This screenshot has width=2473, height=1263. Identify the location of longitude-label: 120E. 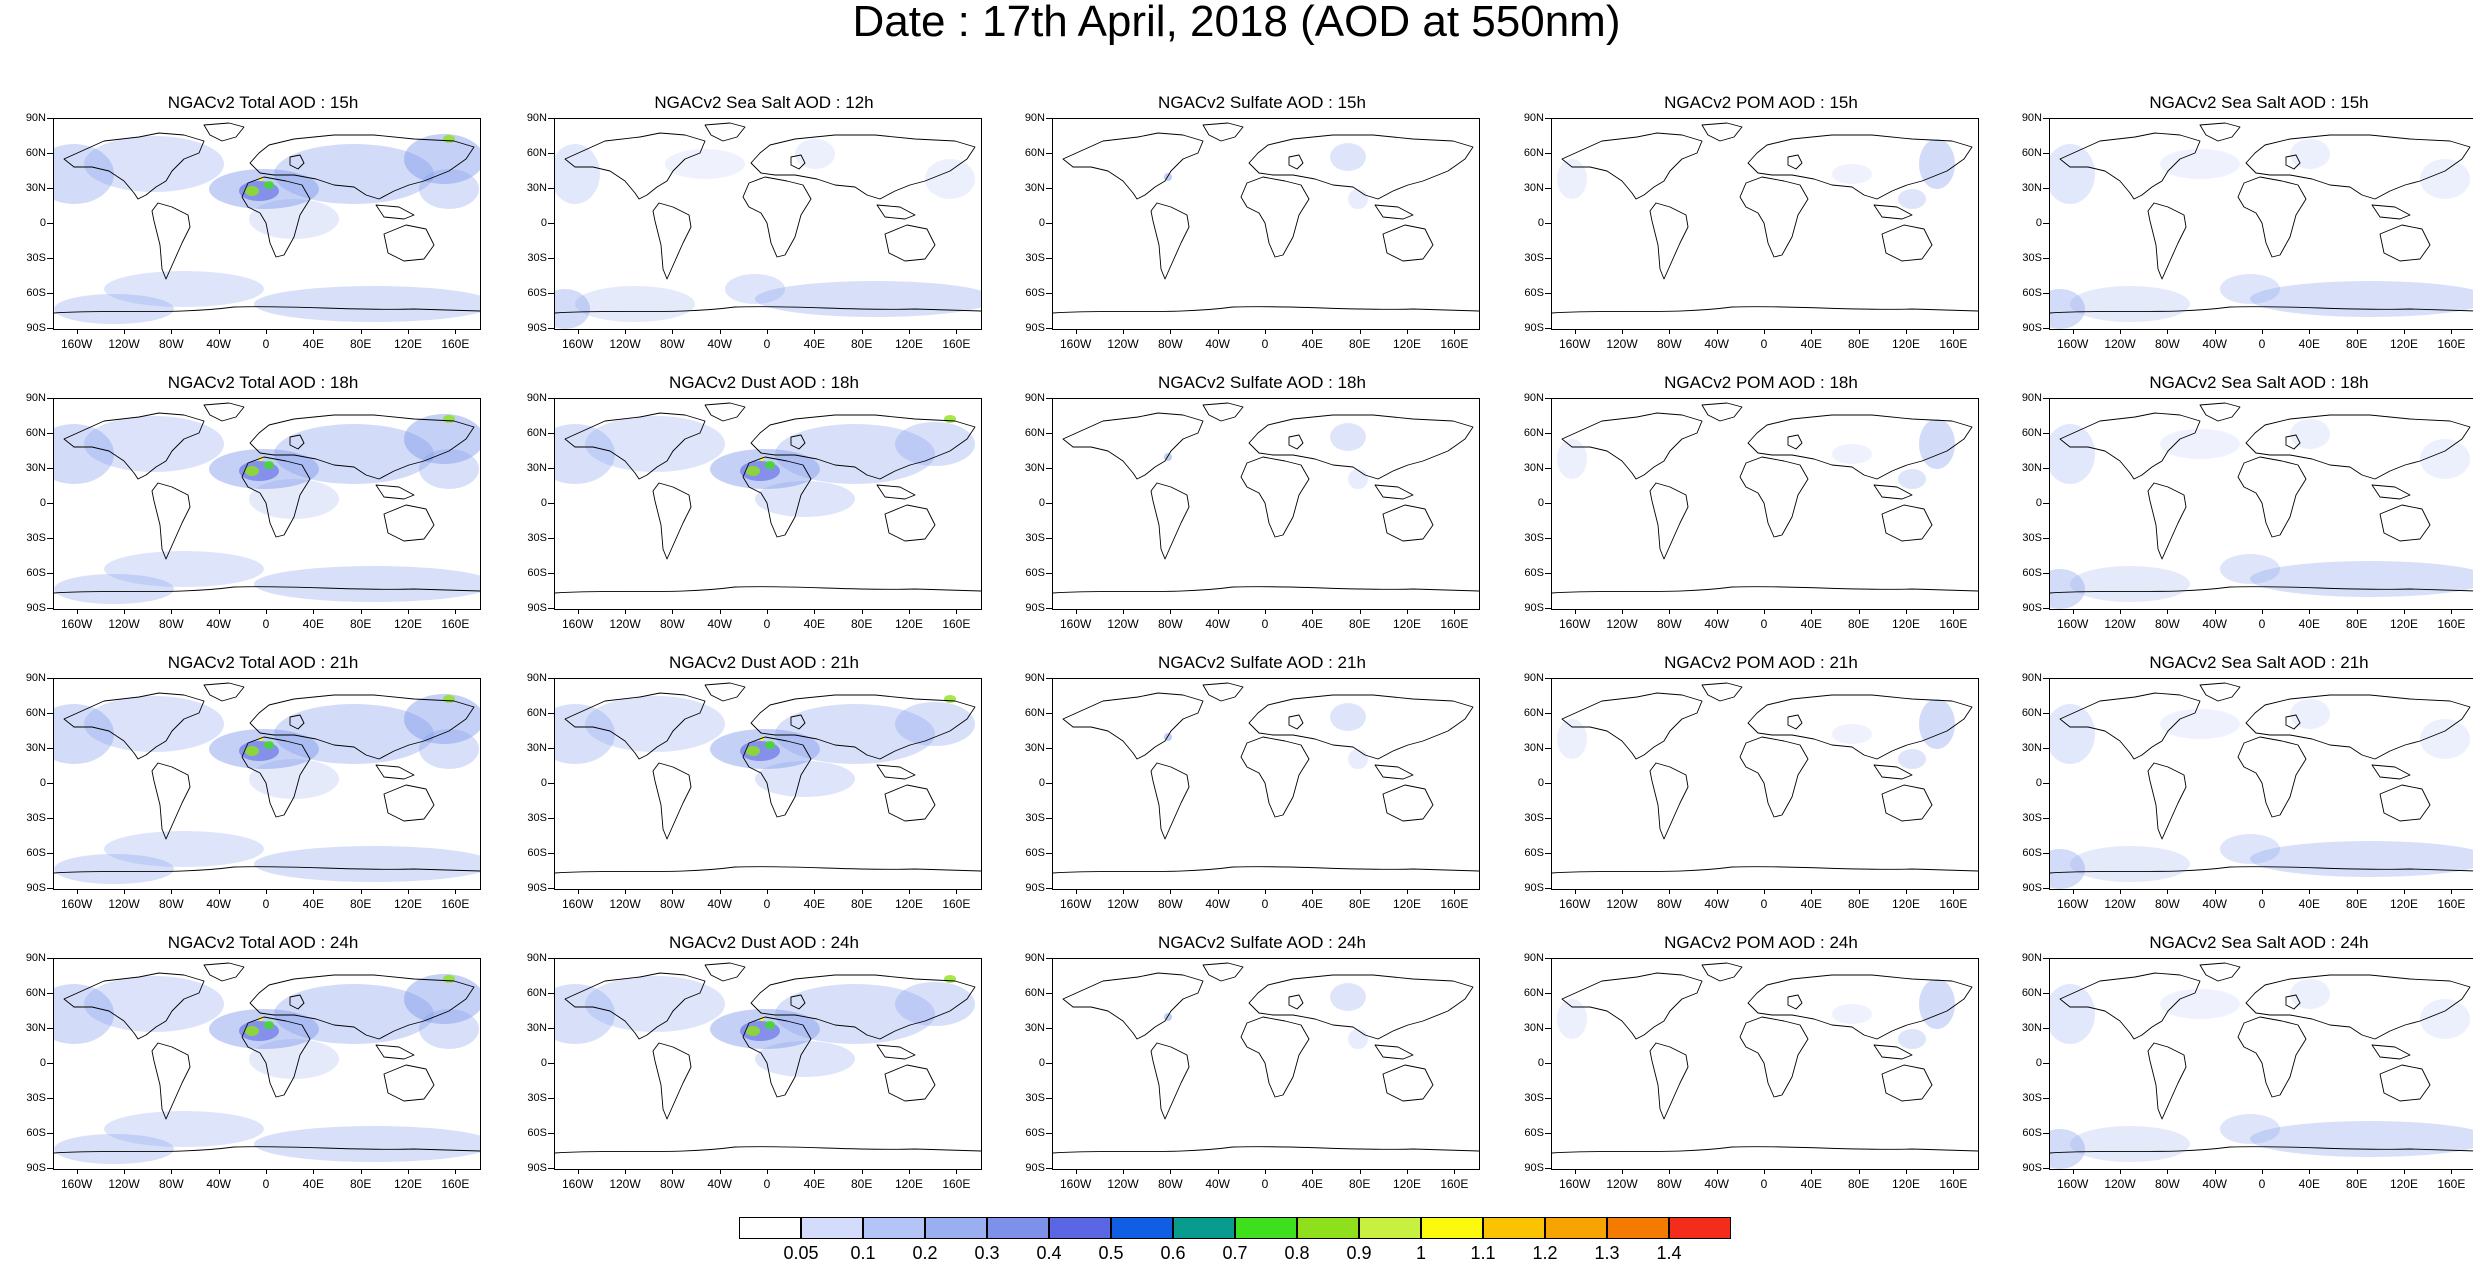
(1906, 344).